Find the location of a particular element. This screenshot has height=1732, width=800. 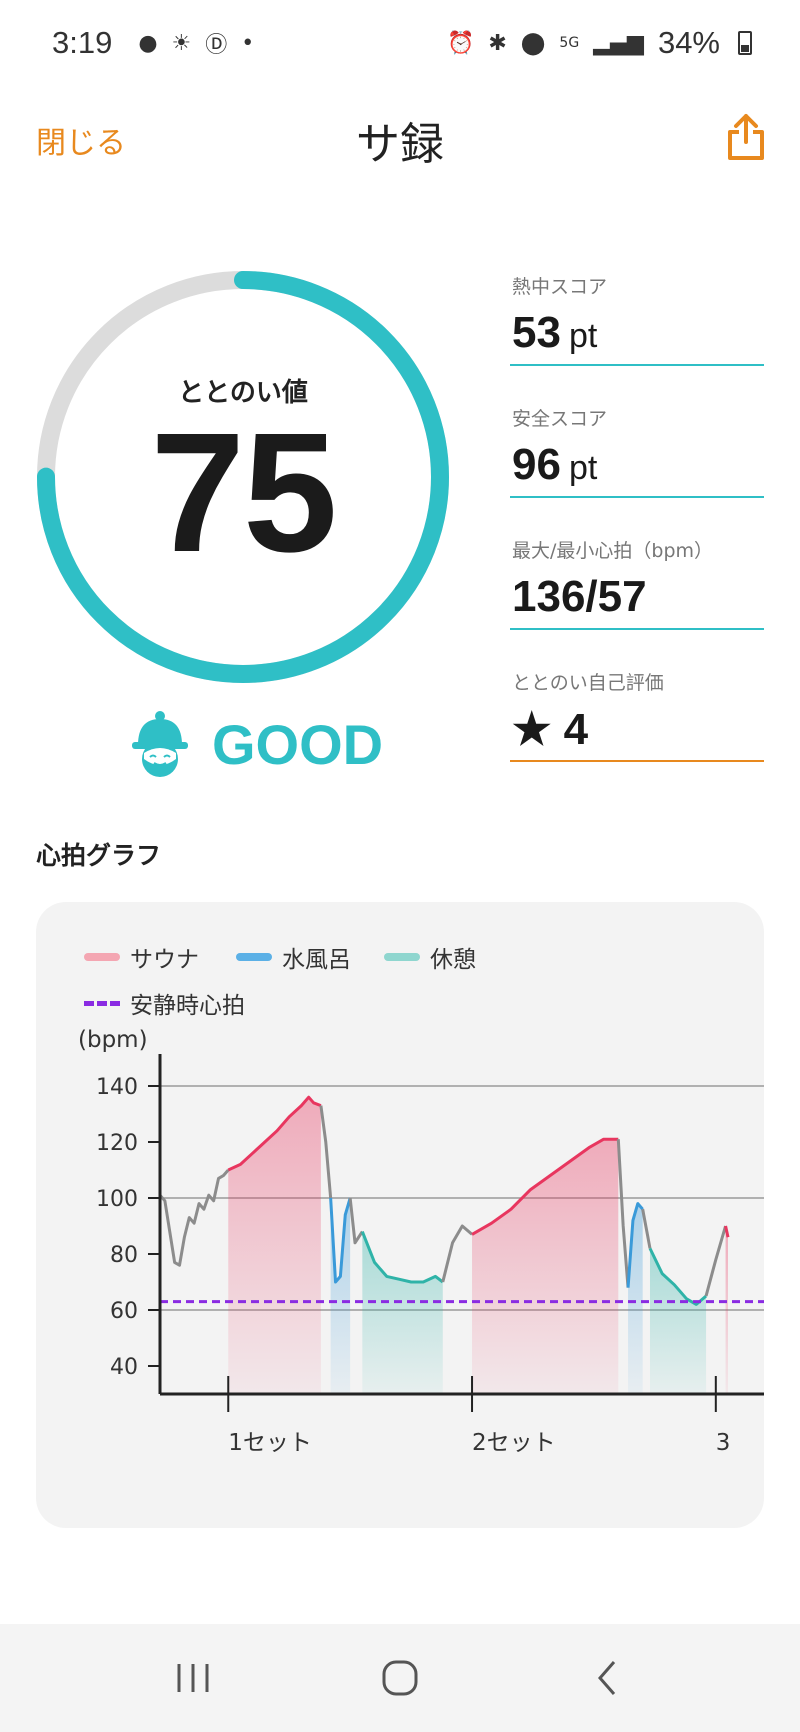

verdict: GOOD is located at coordinates (255, 744).